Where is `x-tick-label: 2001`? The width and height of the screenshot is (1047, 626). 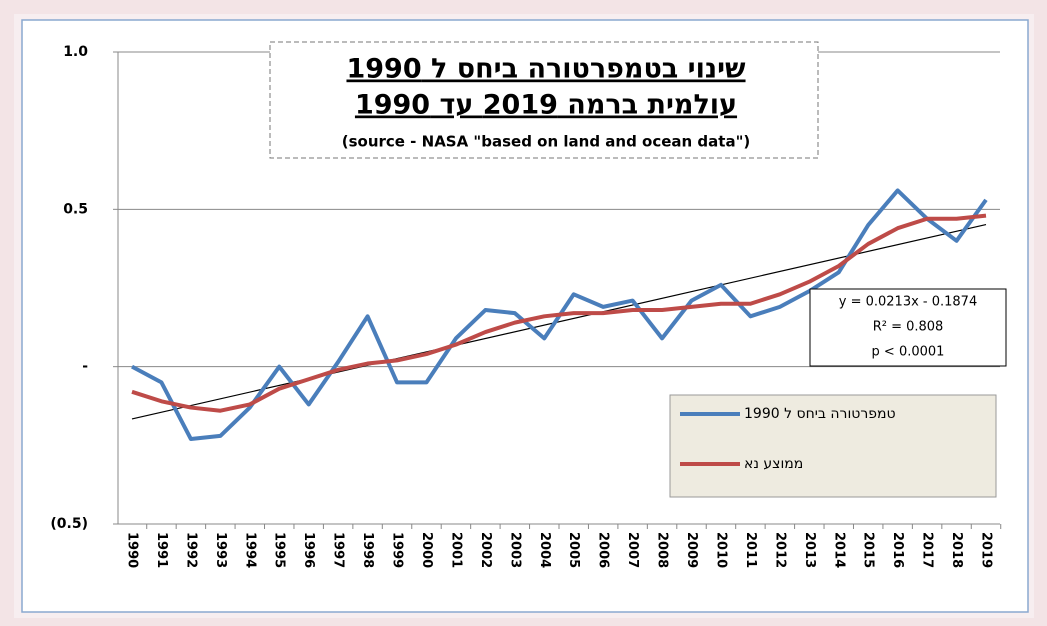
x-tick-label: 2001 is located at coordinates (455, 550).